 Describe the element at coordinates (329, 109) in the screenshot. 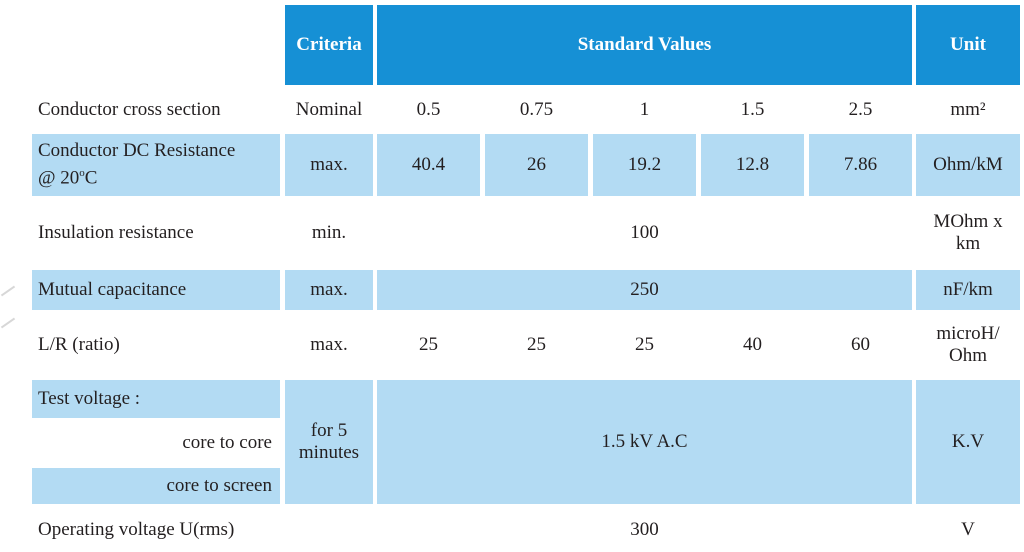

I see `criteria-cell: Nominal` at that location.